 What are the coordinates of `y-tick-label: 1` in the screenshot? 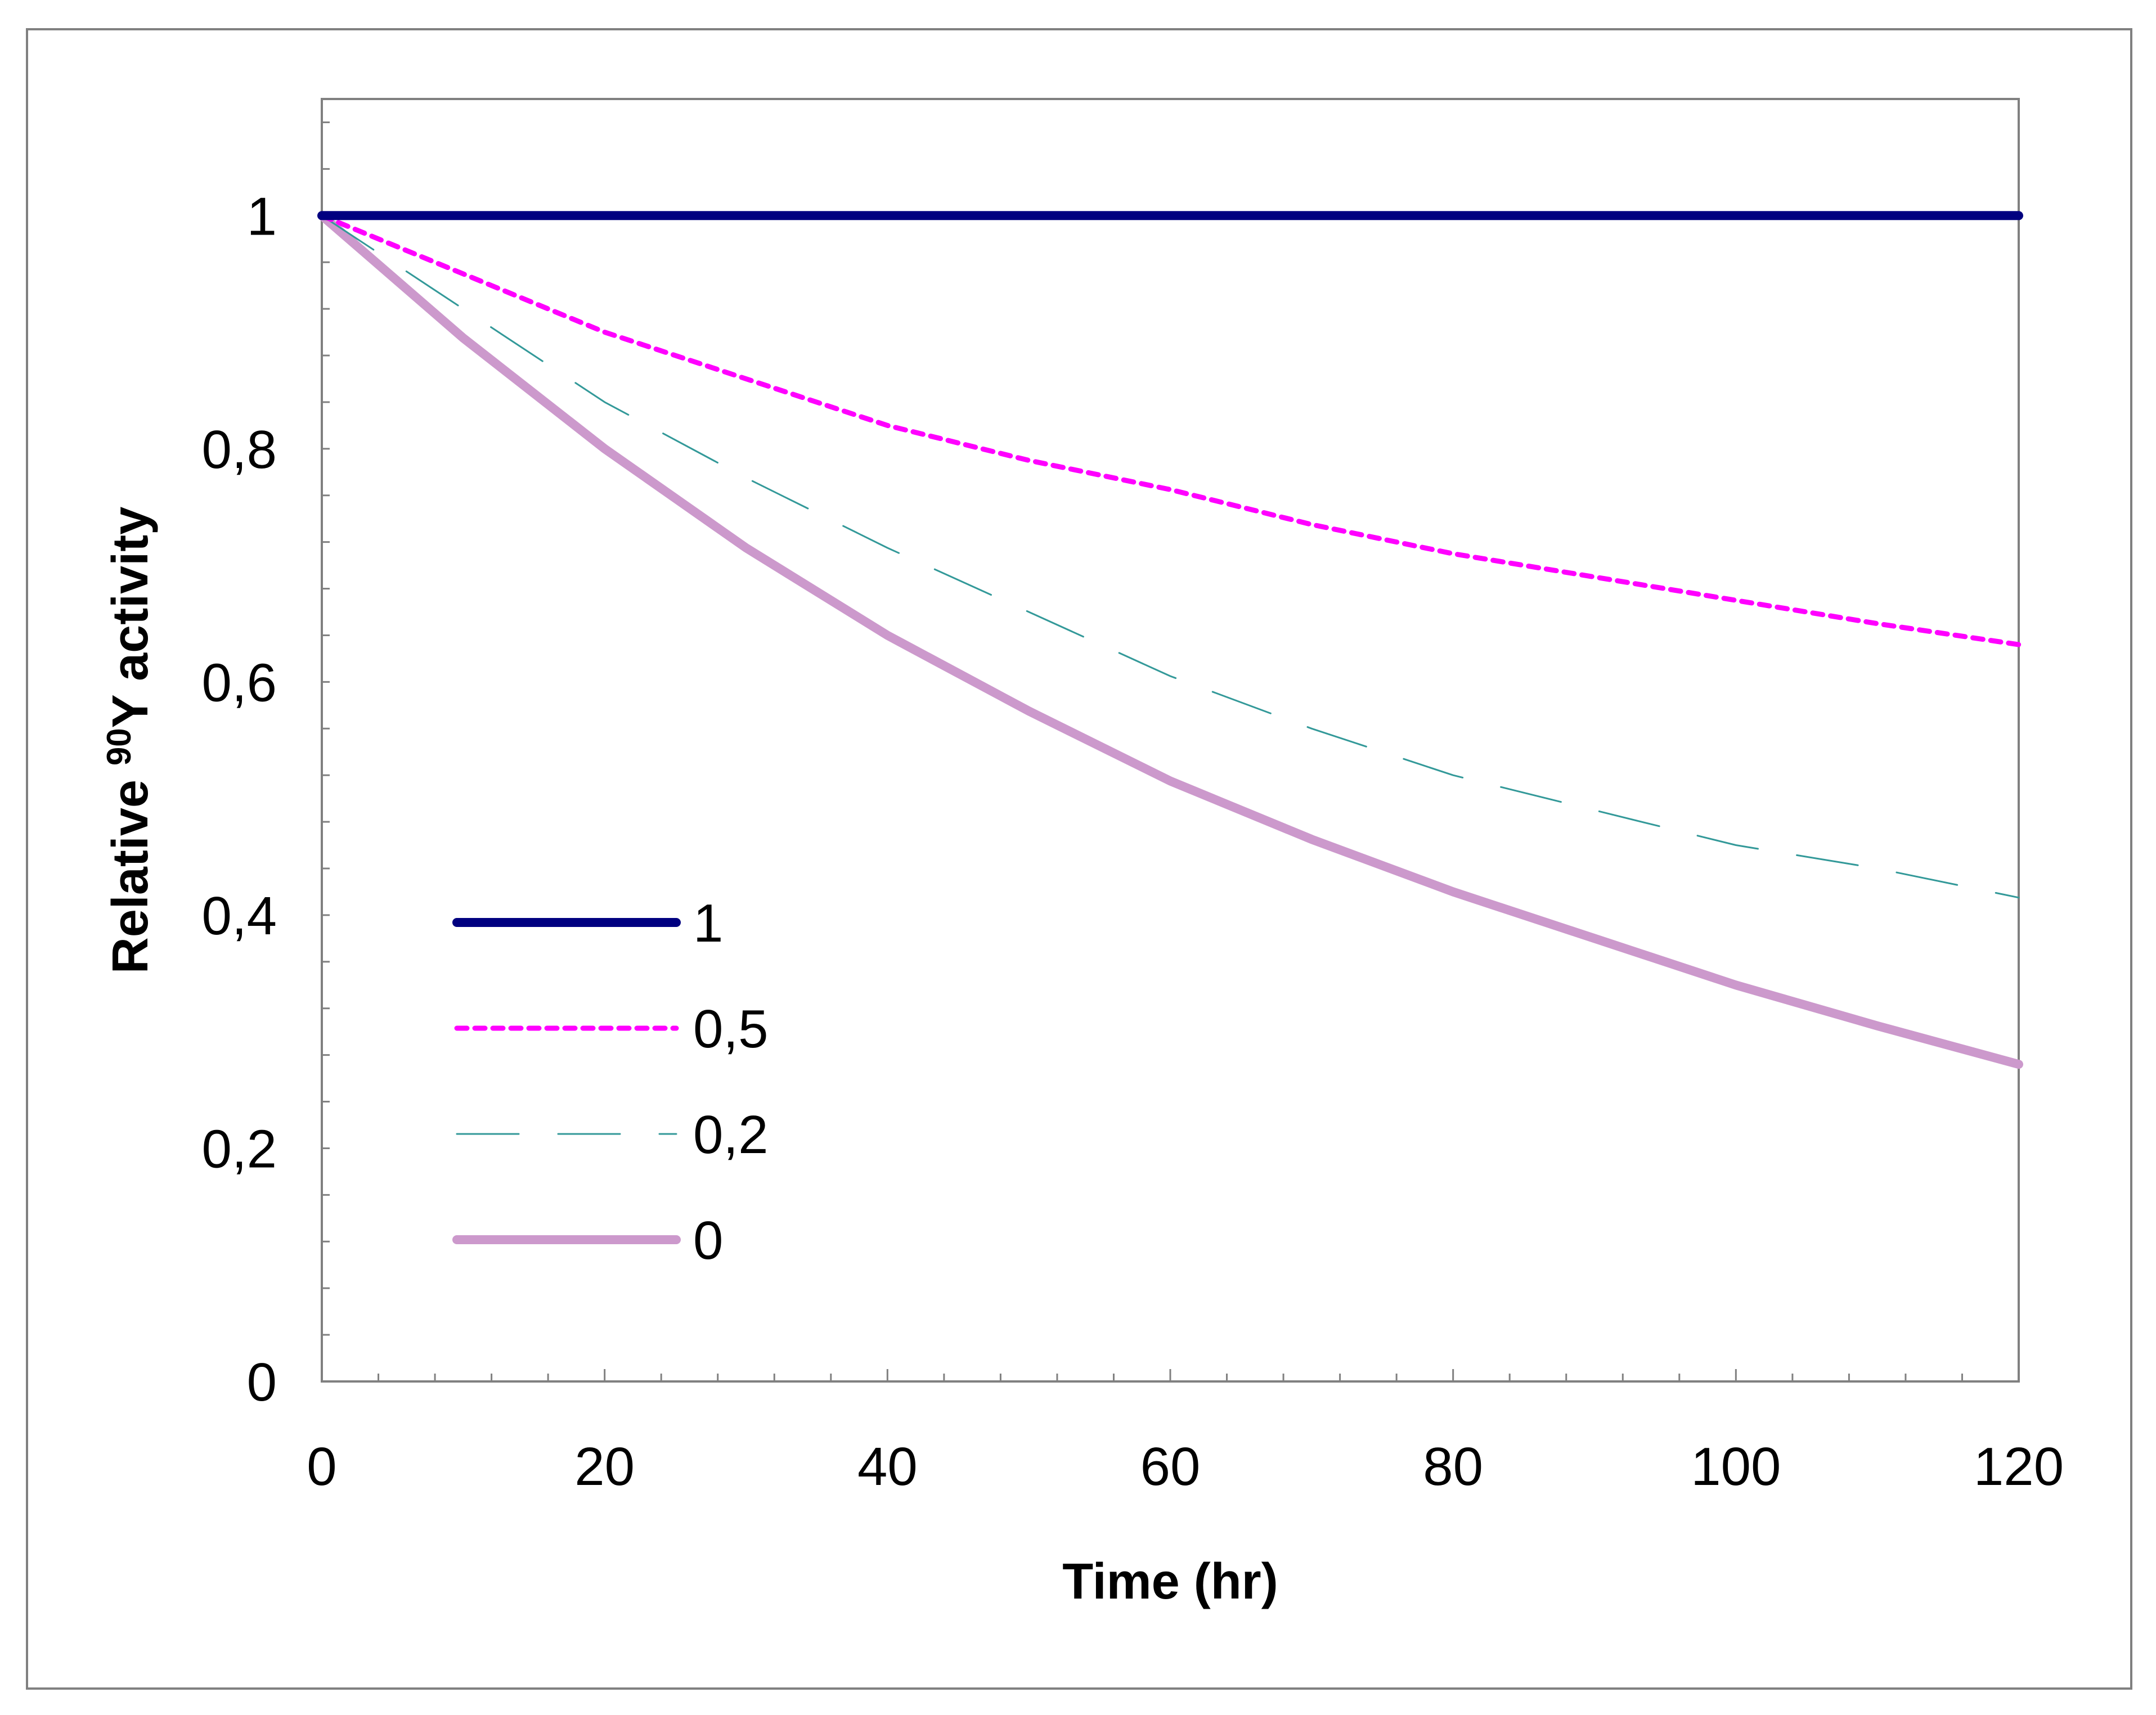 It's located at (262, 216).